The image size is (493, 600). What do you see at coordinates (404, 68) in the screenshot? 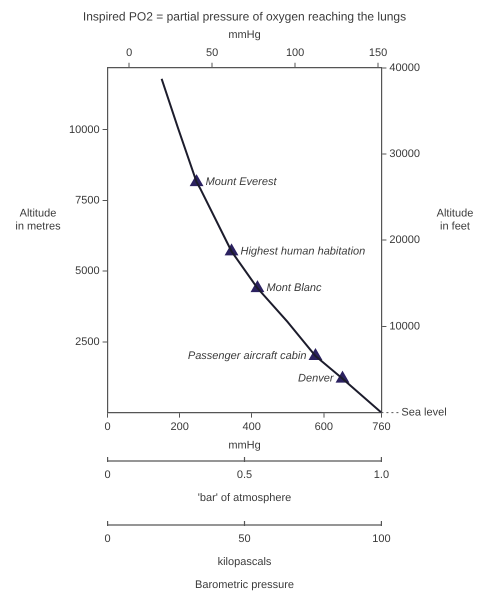
I see `y2-tick-label: 40000` at bounding box center [404, 68].